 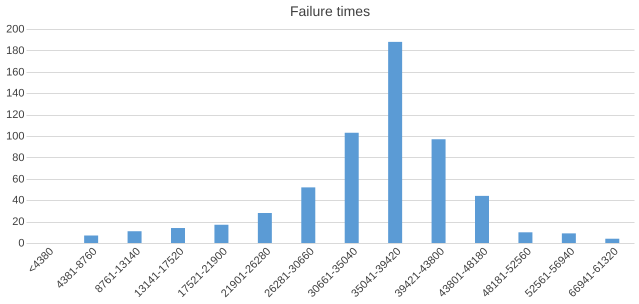 I want to click on y-tick-label: 80, so click(x=18, y=158).